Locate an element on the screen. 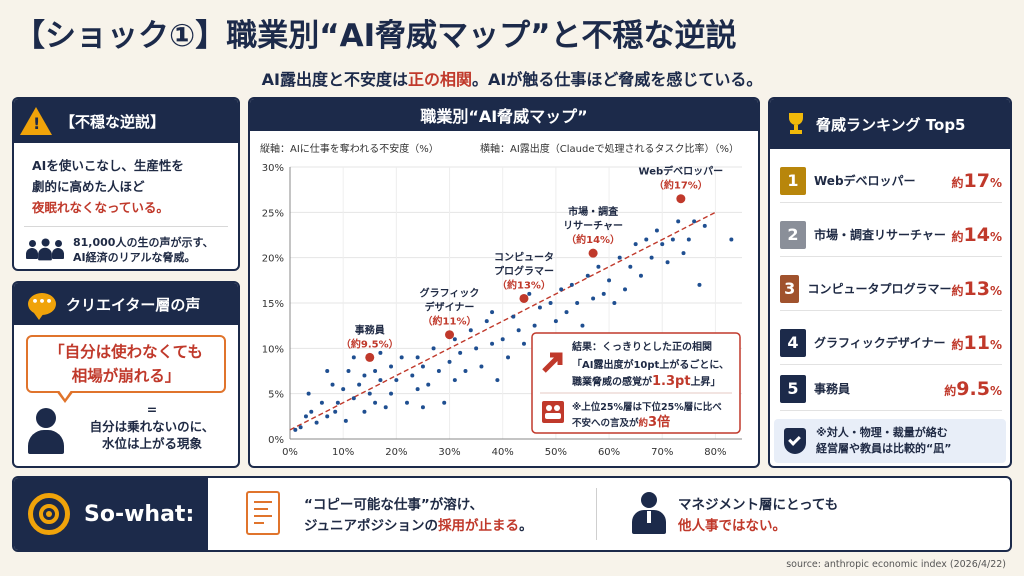 This screenshot has height=576, width=1024. paradox-line-3: 夜眠れなくなっている。 is located at coordinates (100, 207).